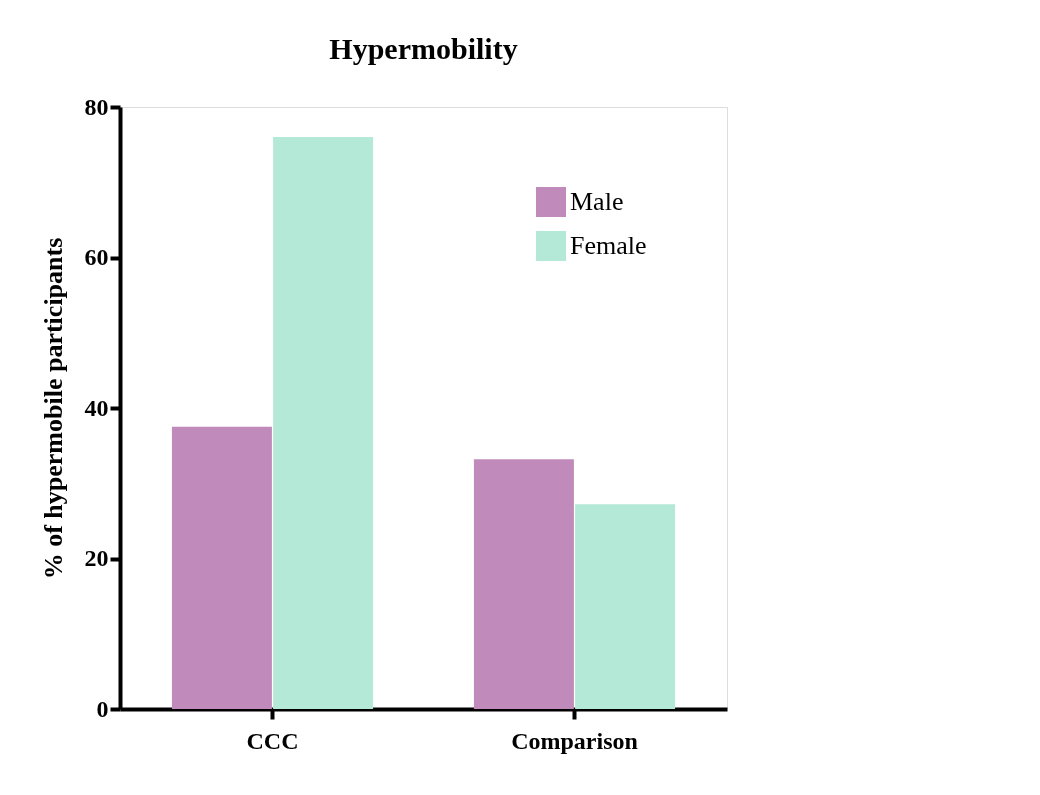 This screenshot has width=1040, height=795. What do you see at coordinates (102, 708) in the screenshot?
I see `y-tick-label: 0` at bounding box center [102, 708].